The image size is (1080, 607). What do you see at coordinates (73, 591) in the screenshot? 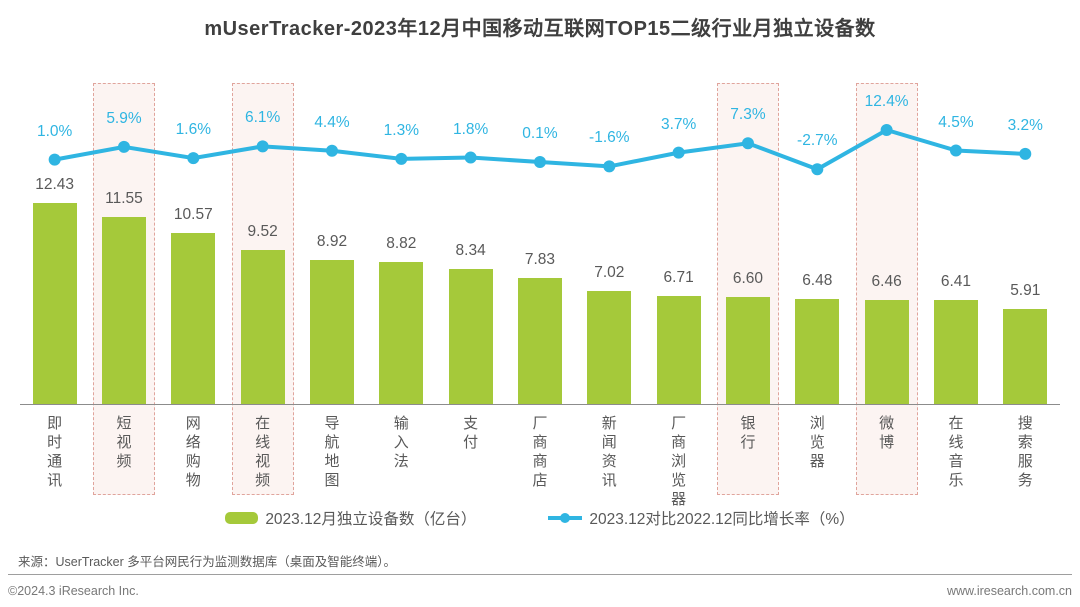
I see `copyright-text: ©2024.3 iResearch Inc.` at bounding box center [73, 591].